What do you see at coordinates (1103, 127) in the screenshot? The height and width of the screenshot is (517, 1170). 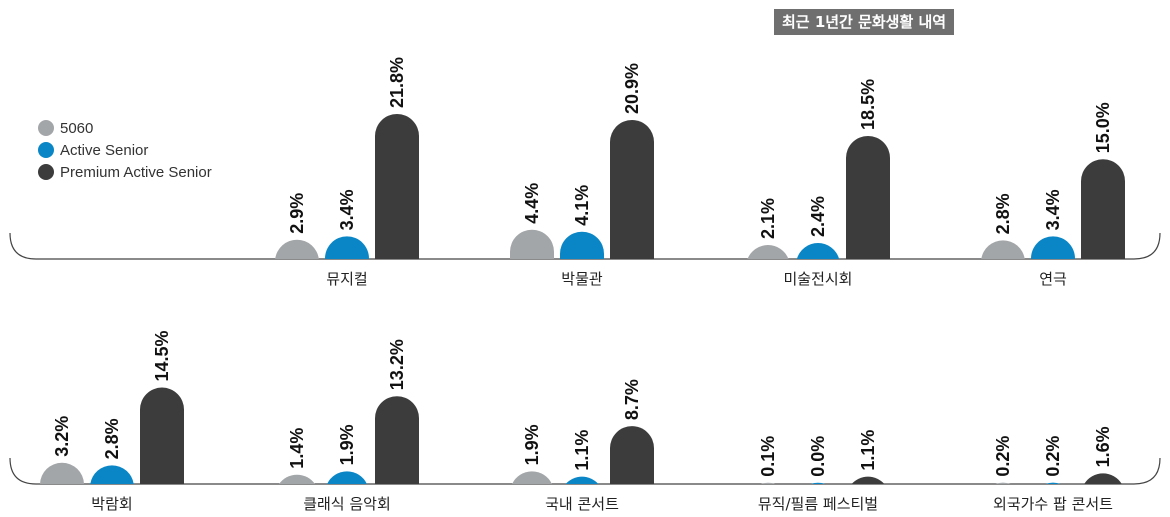 I see `value-label-3-2: 15.0%` at bounding box center [1103, 127].